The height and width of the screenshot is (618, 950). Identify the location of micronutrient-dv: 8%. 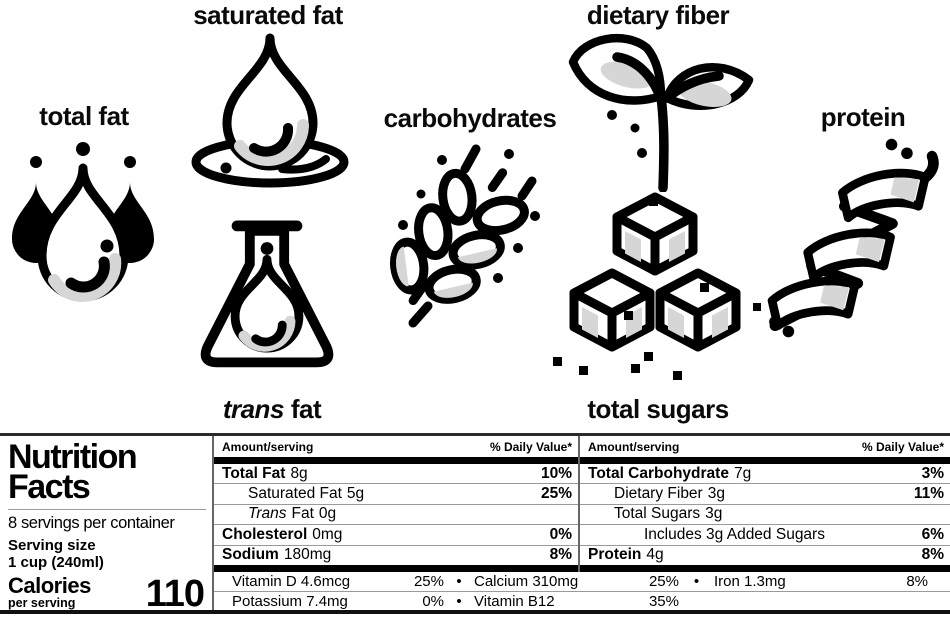
(917, 581).